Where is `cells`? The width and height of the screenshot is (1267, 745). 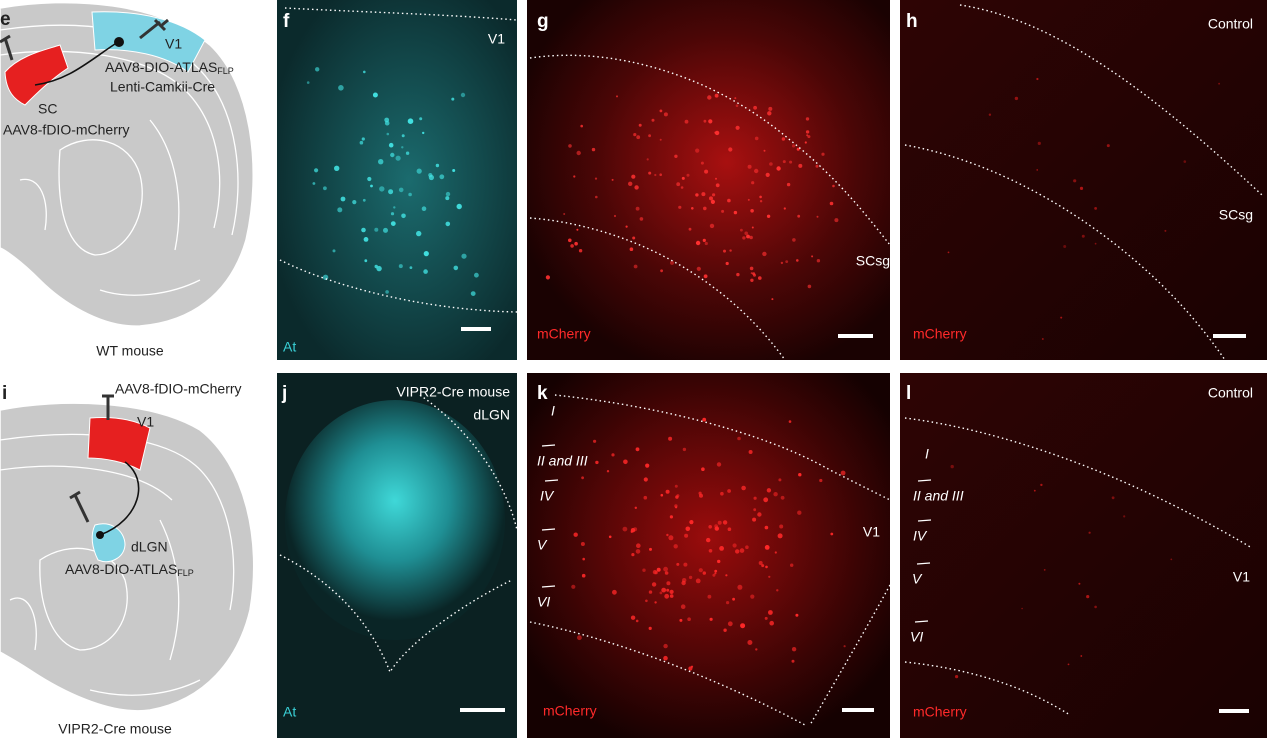
cells is located at coordinates (692, 197).